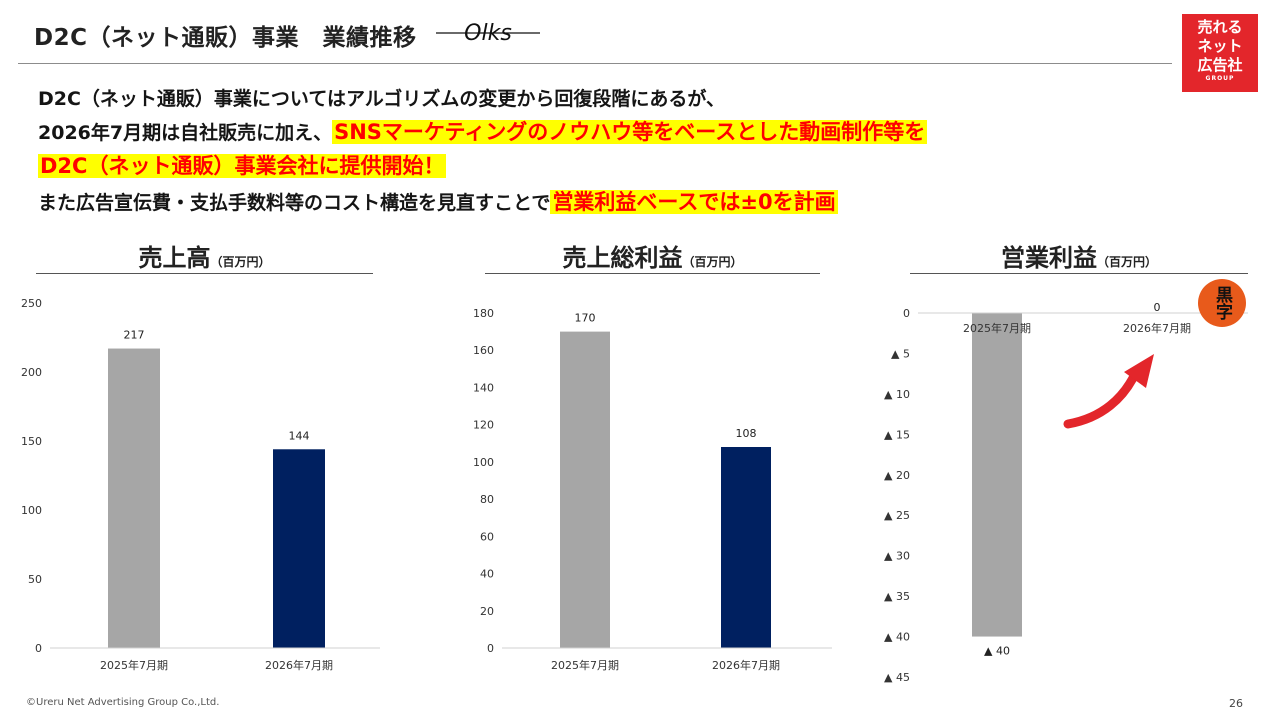 This screenshot has width=1280, height=720. I want to click on upward-arrow-icon, so click(1108, 391).